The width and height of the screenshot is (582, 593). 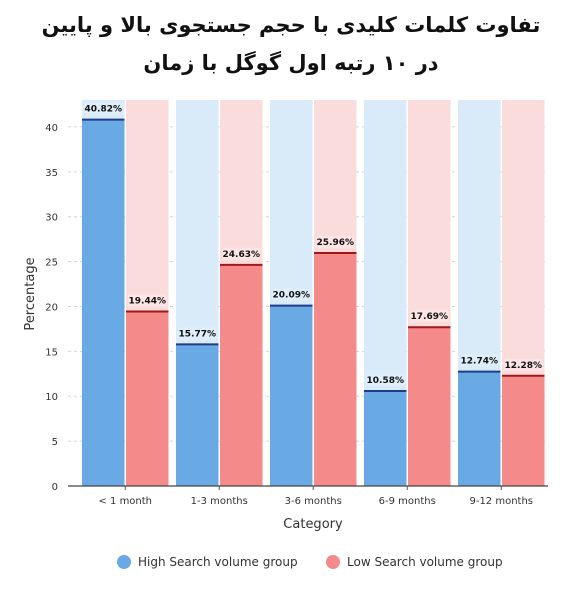 I want to click on x-tick-label: 6-9 months, so click(x=407, y=501).